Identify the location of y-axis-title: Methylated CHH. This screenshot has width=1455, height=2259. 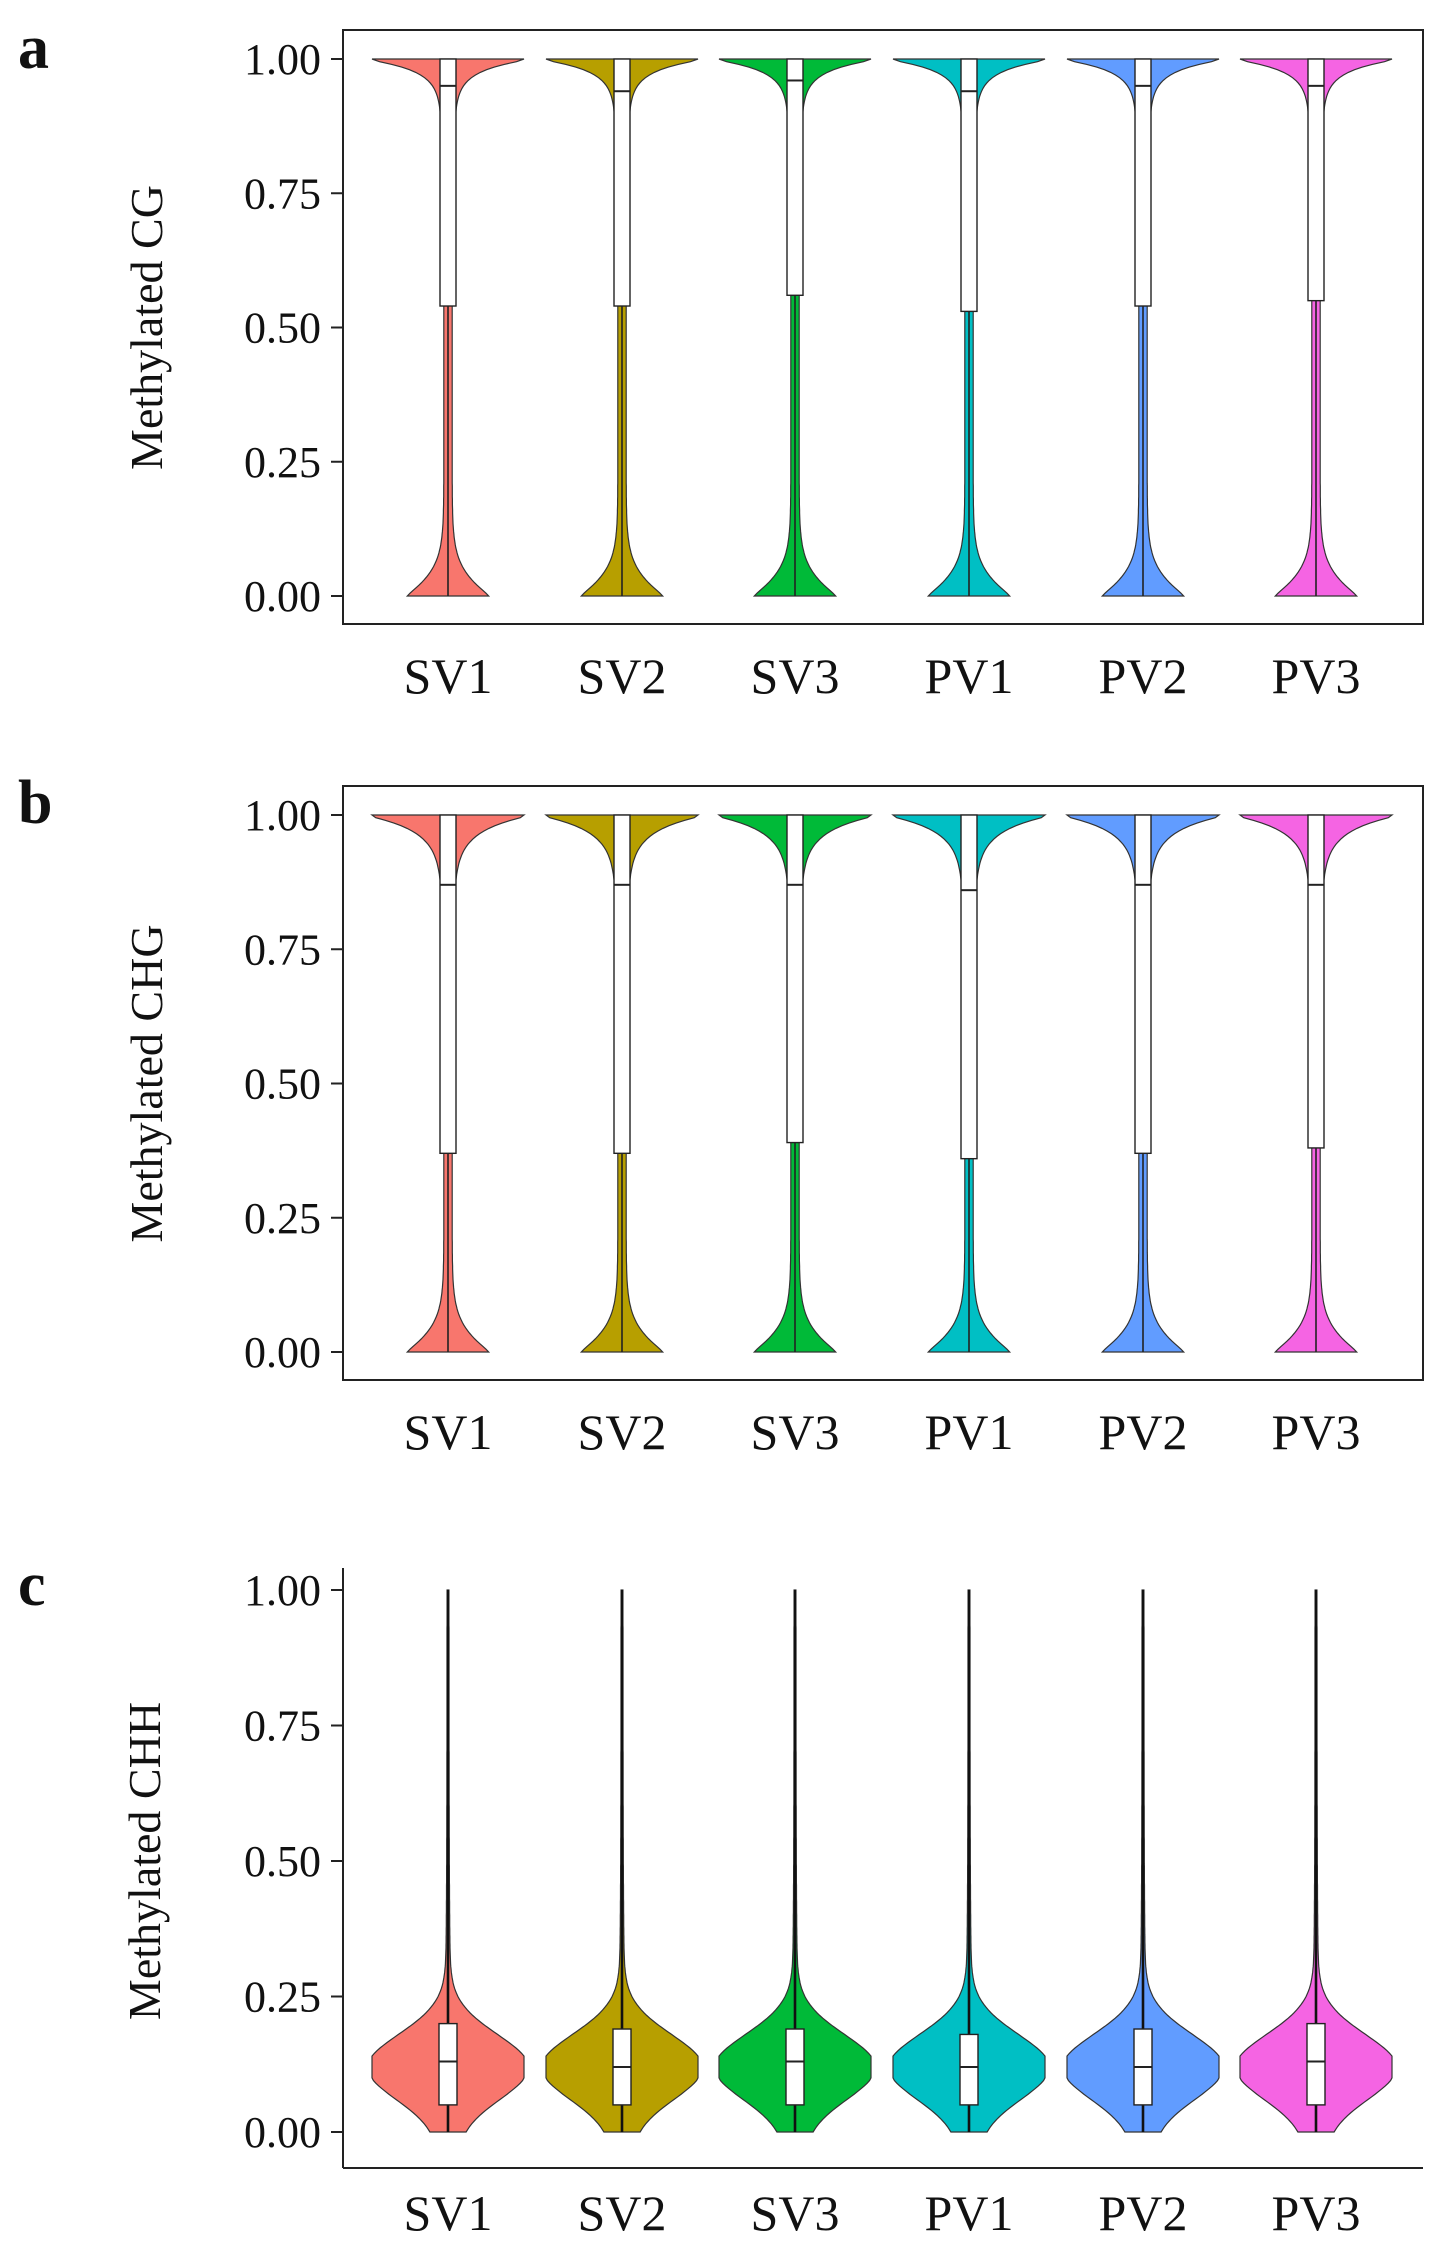
(144, 1861).